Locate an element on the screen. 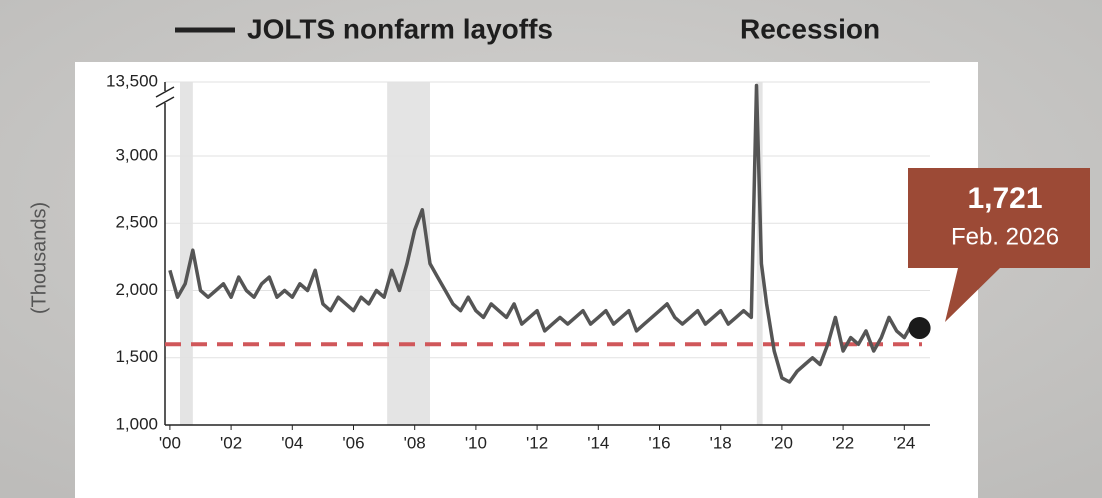 The width and height of the screenshot is (1102, 498). callout-box is located at coordinates (999, 245).